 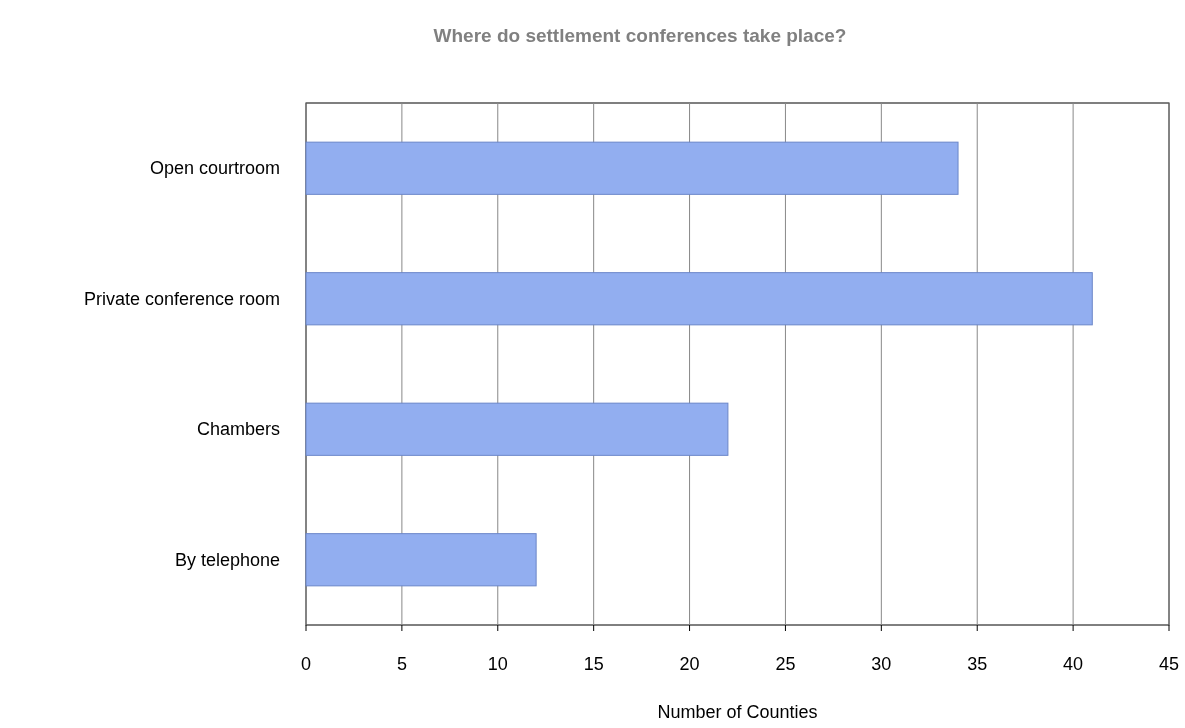 I want to click on y-tick-label: By telephone, so click(x=227, y=559).